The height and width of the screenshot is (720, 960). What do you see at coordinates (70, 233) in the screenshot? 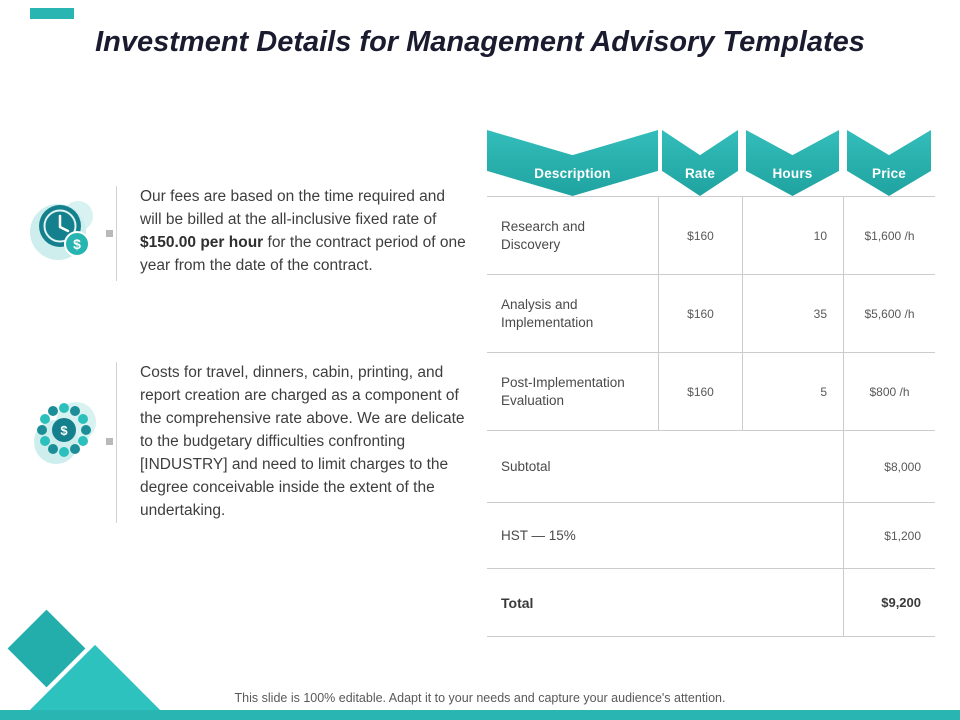
I see `clock-dollar-icon: $` at bounding box center [70, 233].